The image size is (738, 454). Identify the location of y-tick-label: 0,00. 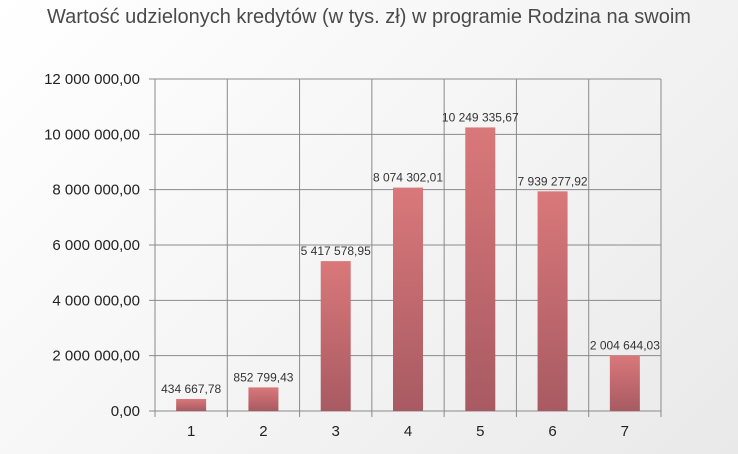
(125, 411).